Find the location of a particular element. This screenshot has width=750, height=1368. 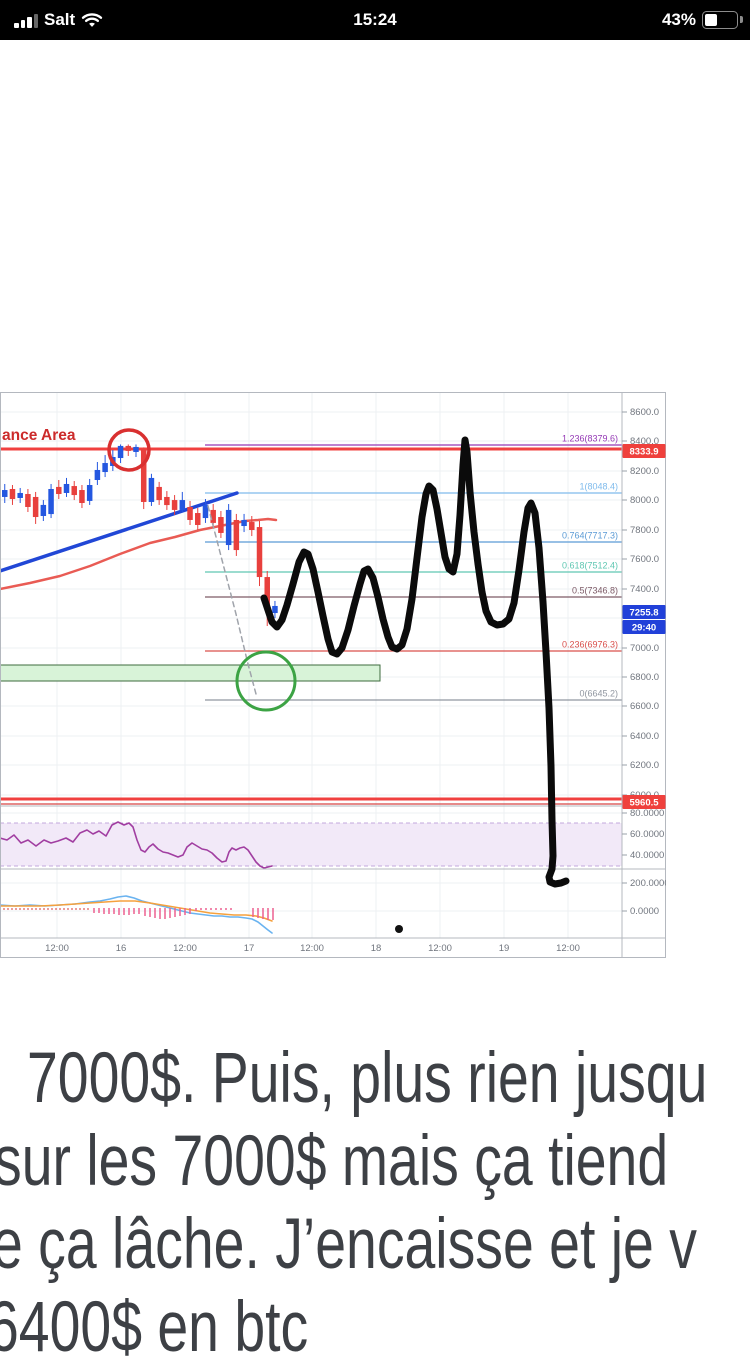

rsi-tick-label: 60.0000 is located at coordinates (647, 834).